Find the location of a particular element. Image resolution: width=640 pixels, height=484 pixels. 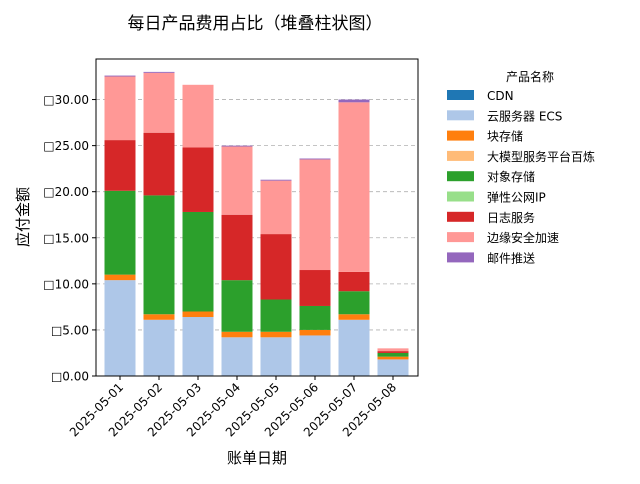

y-tick-label: □0.00 is located at coordinates (70, 377).